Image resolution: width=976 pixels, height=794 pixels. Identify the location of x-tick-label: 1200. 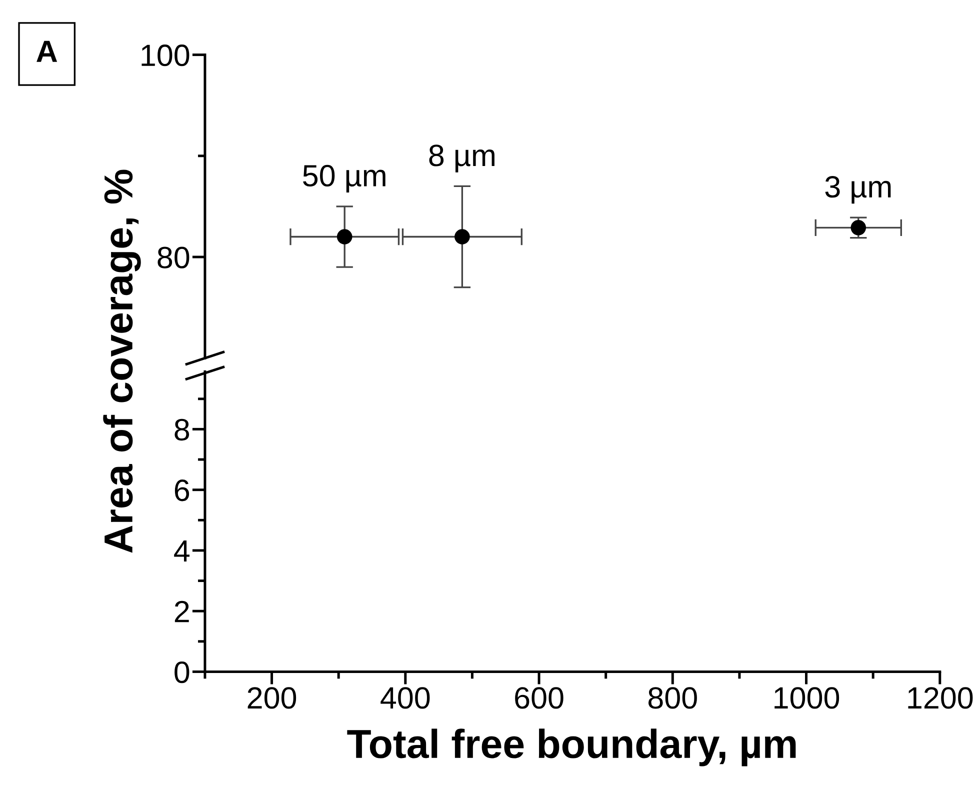
(940, 698).